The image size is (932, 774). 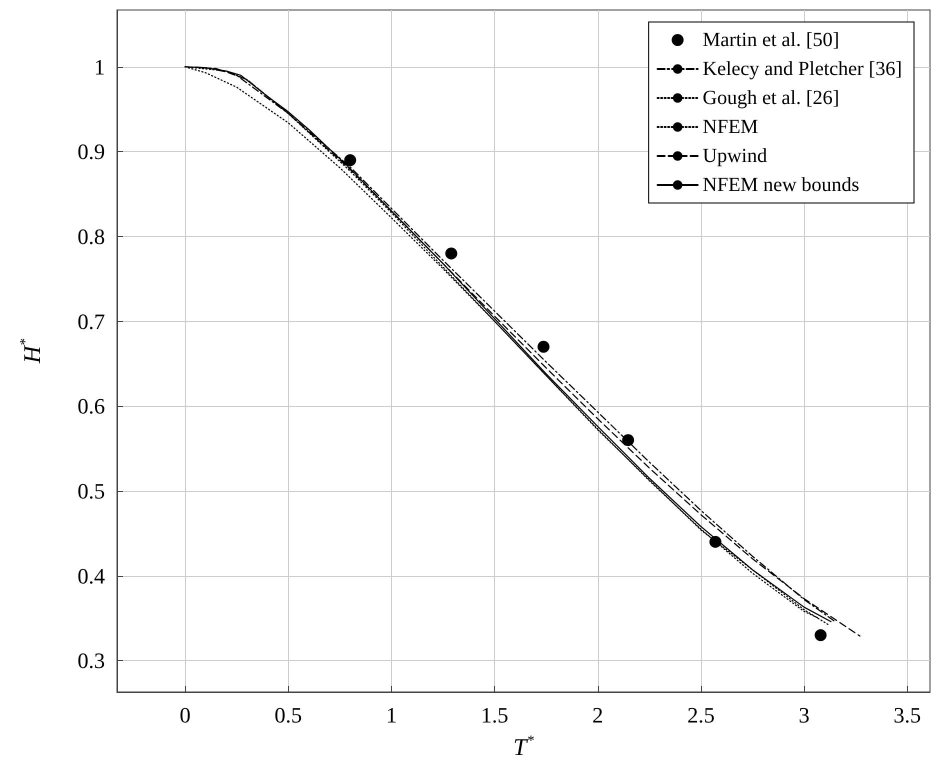 What do you see at coordinates (391, 715) in the screenshot?
I see `x-tick-label: 1` at bounding box center [391, 715].